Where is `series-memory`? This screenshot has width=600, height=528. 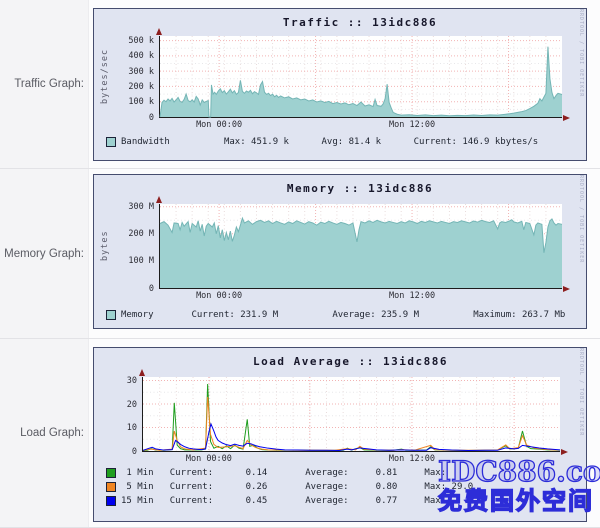
series-memory is located at coordinates (361, 235).